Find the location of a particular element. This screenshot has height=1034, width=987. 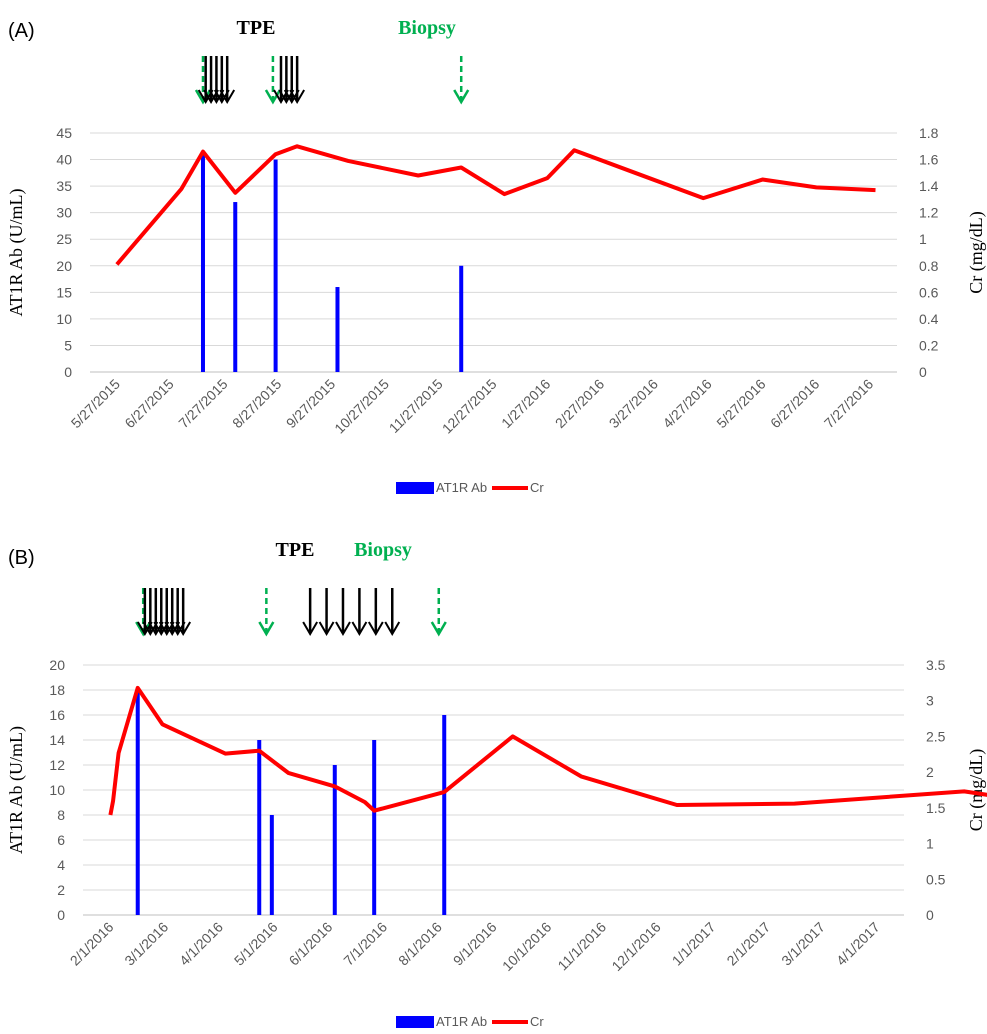

x-tick-label: 8/27/2015 is located at coordinates (257, 404).